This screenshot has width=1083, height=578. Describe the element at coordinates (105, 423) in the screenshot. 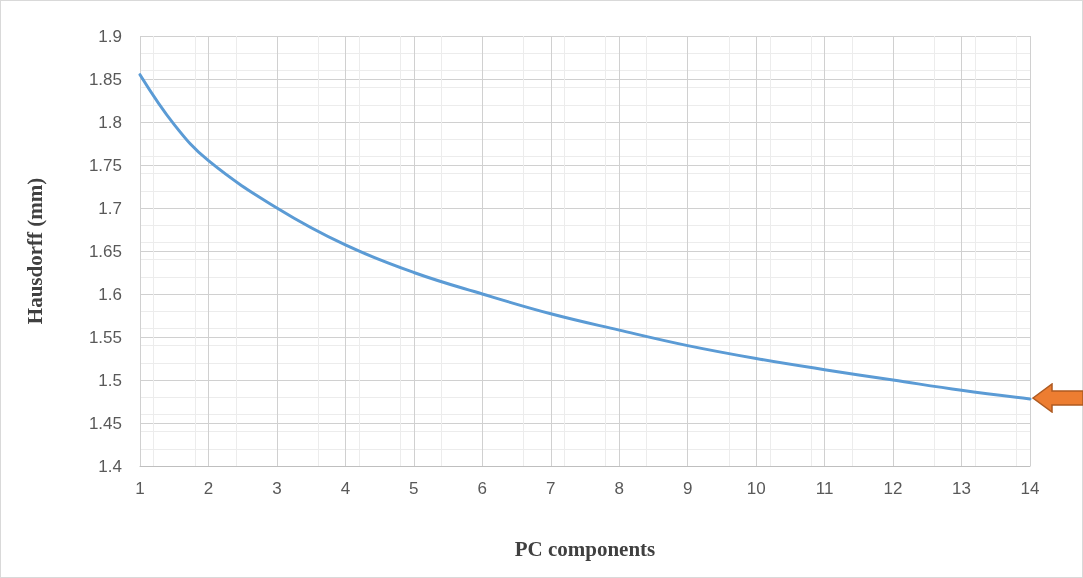

I see `y-tick-label: 1.45` at that location.